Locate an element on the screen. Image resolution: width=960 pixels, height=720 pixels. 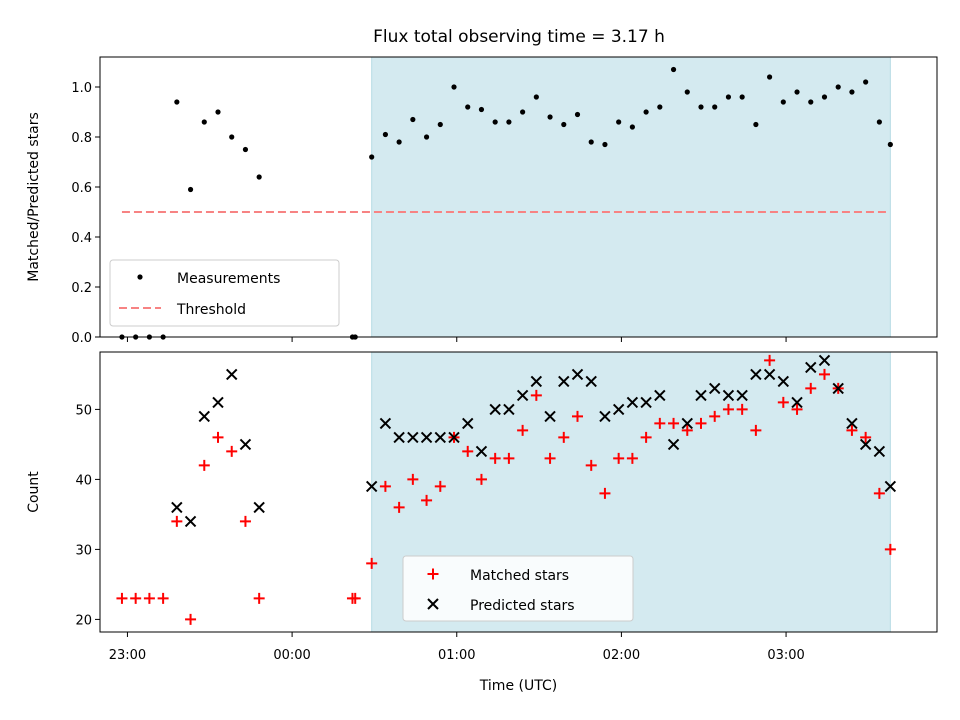
legend-label-measurements: Measurements is located at coordinates (228, 279).